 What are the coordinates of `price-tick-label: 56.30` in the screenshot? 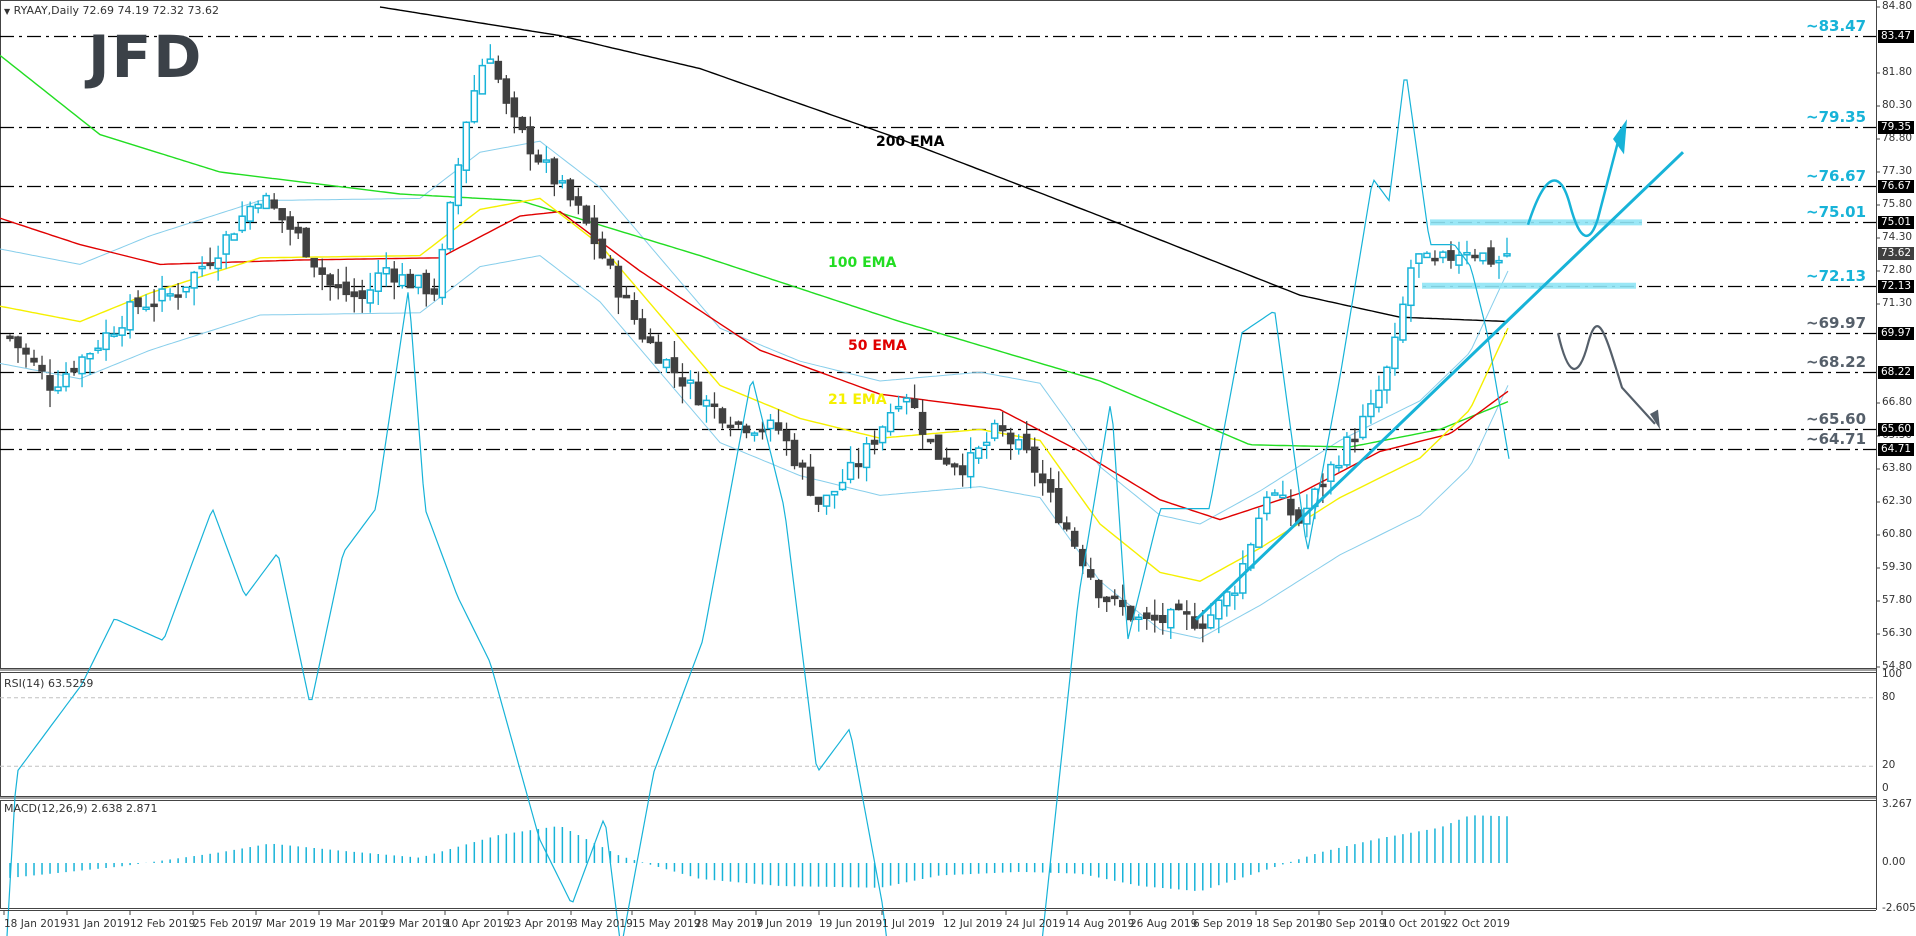 It's located at (1897, 633).